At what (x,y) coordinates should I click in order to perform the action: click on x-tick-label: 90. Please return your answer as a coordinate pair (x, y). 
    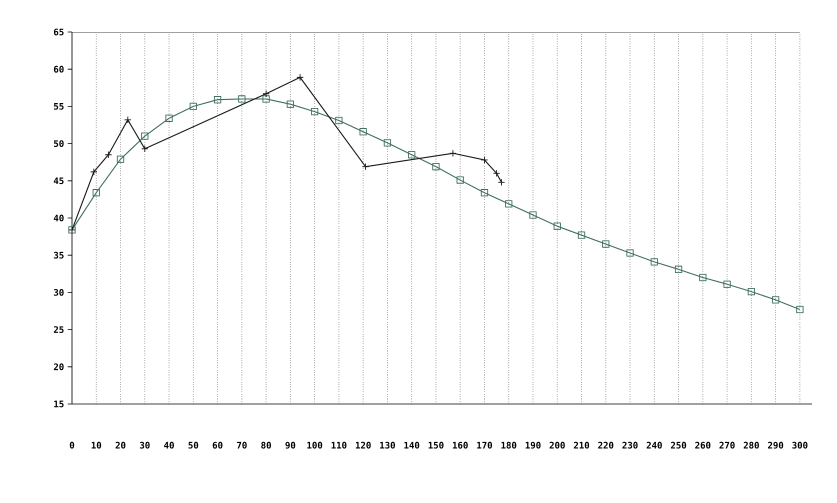
    Looking at the image, I should click on (290, 445).